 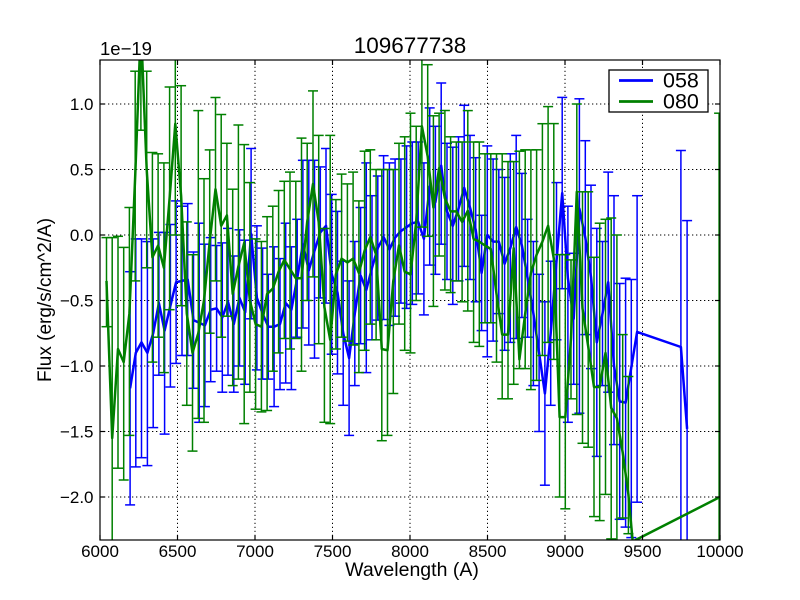 I want to click on svg-text: 8000, so click(x=410, y=551).